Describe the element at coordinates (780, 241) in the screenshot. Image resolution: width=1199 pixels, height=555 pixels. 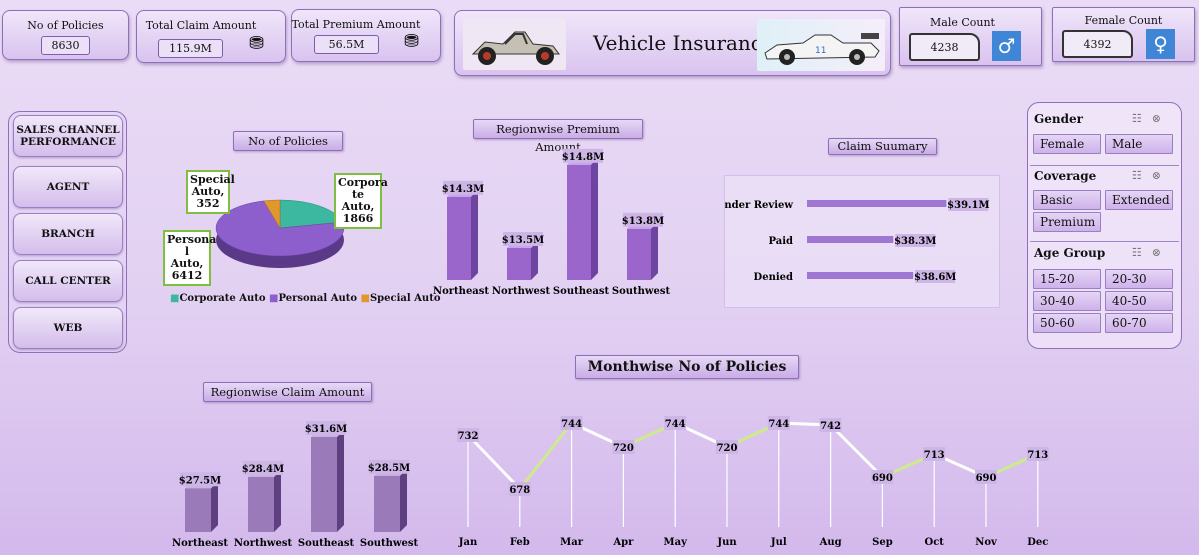
I see `claim-category-label: Paid` at that location.